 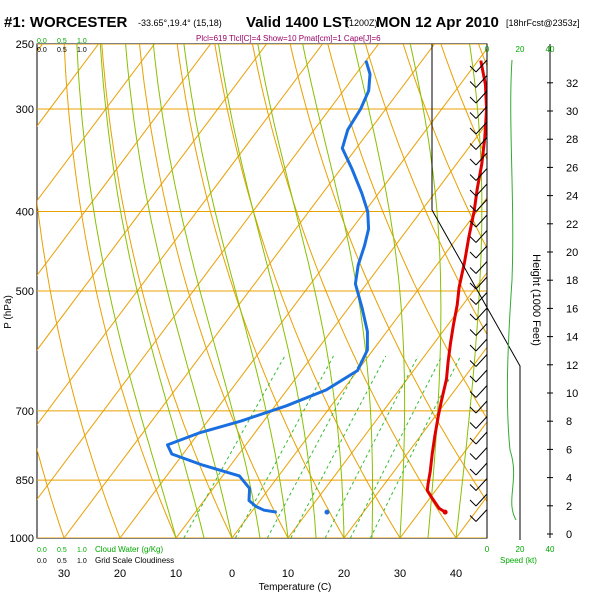 I want to click on temperature-line, so click(x=456, y=287).